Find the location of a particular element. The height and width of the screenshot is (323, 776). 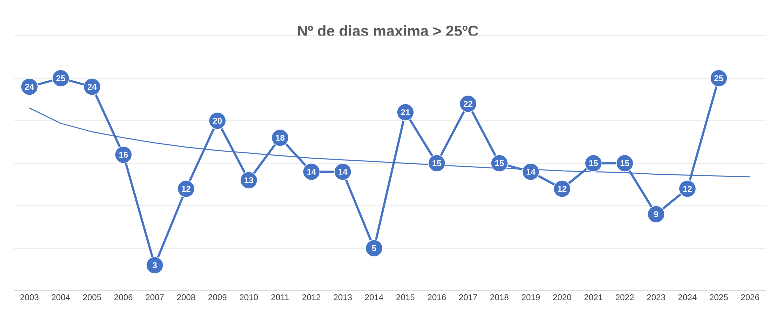

data-label: 3 is located at coordinates (155, 265).